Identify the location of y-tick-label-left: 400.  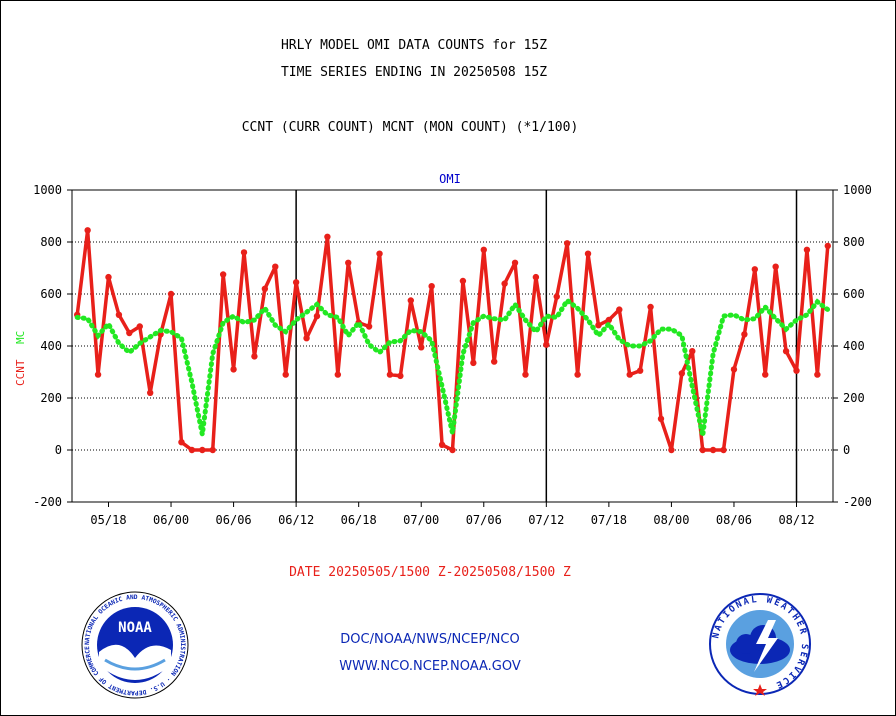
(51, 346).